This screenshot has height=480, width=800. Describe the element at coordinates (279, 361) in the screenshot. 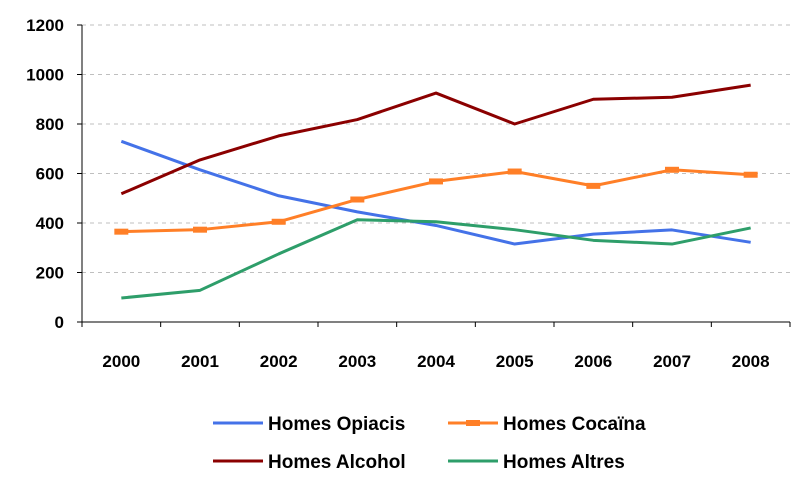

I see `x-tick-label: 2002` at that location.